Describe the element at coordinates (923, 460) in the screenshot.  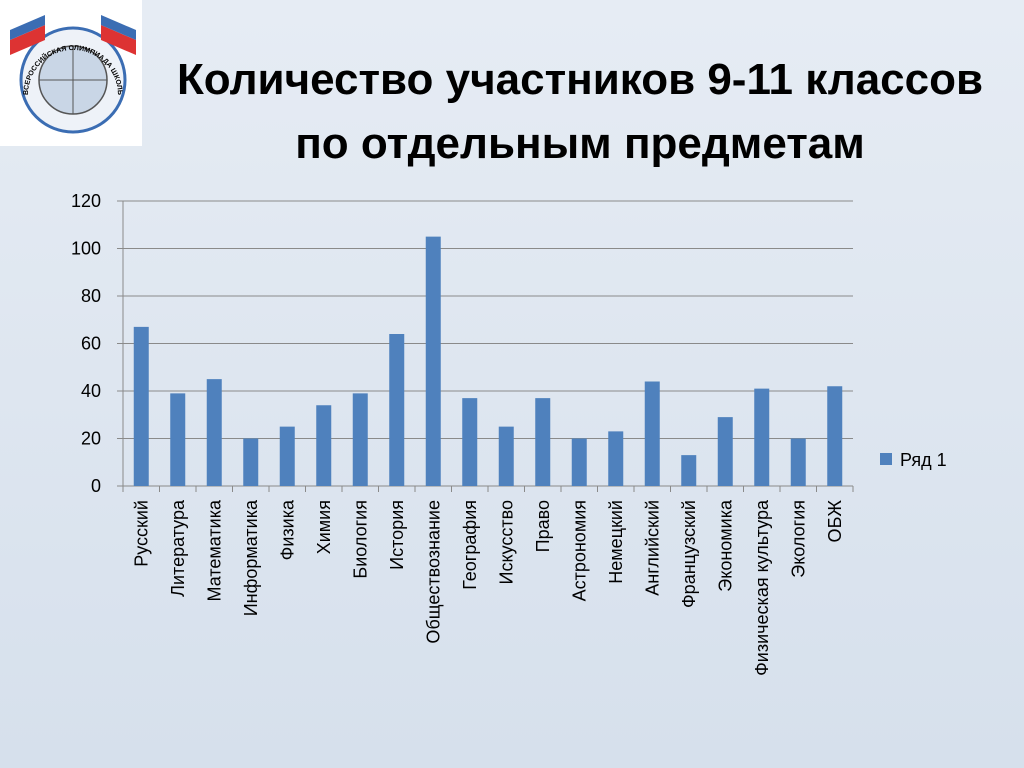
I see `legend-label: Ряд 1` at that location.